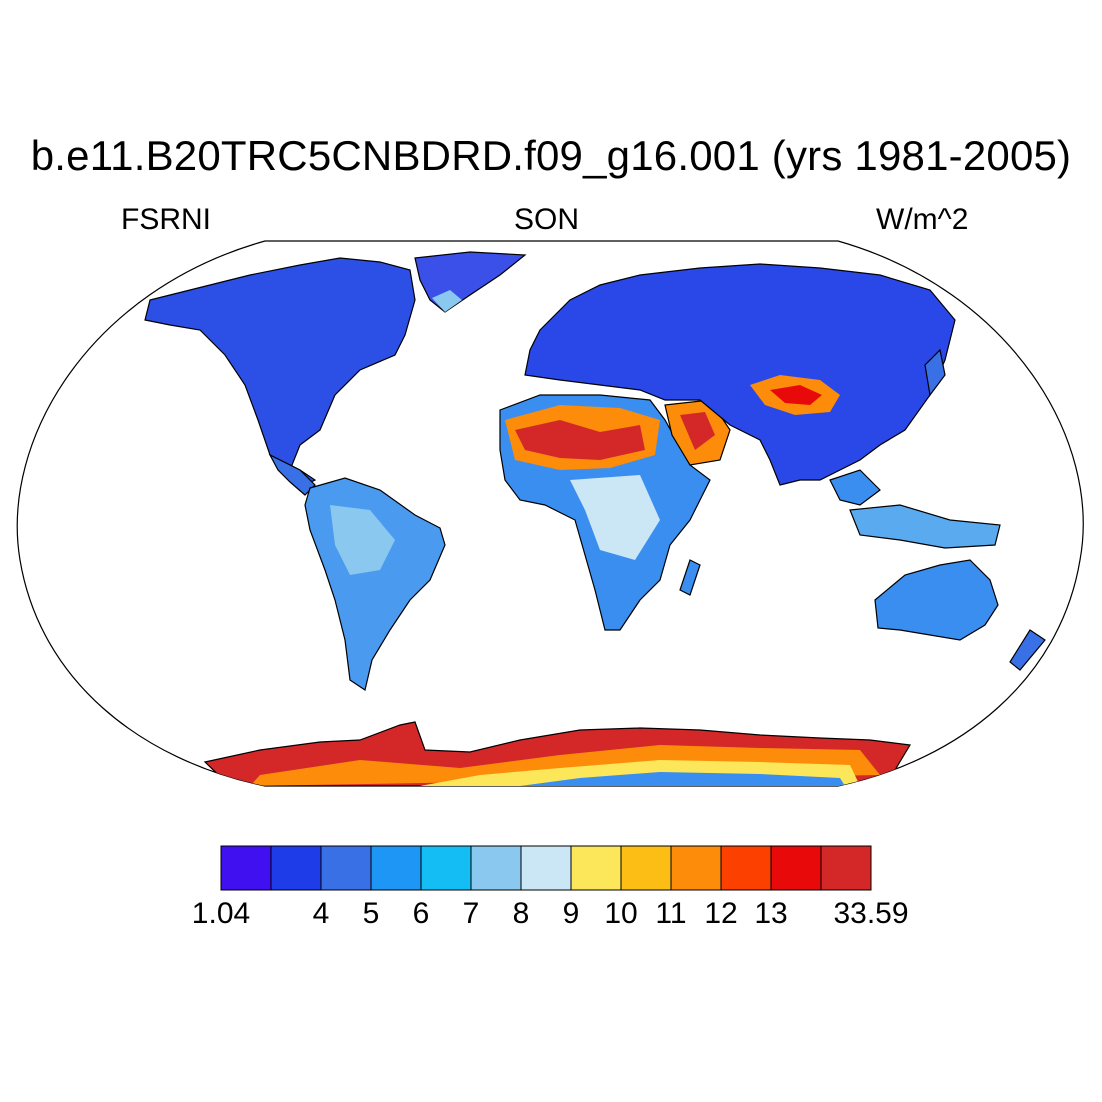  Describe the element at coordinates (321, 913) in the screenshot. I see `colorbar-tick-label: 4` at that location.